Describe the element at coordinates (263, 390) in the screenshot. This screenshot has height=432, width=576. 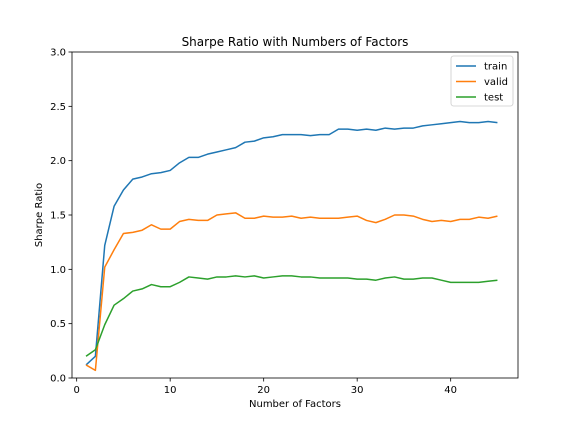
I see `x-tick-label: 20` at that location.